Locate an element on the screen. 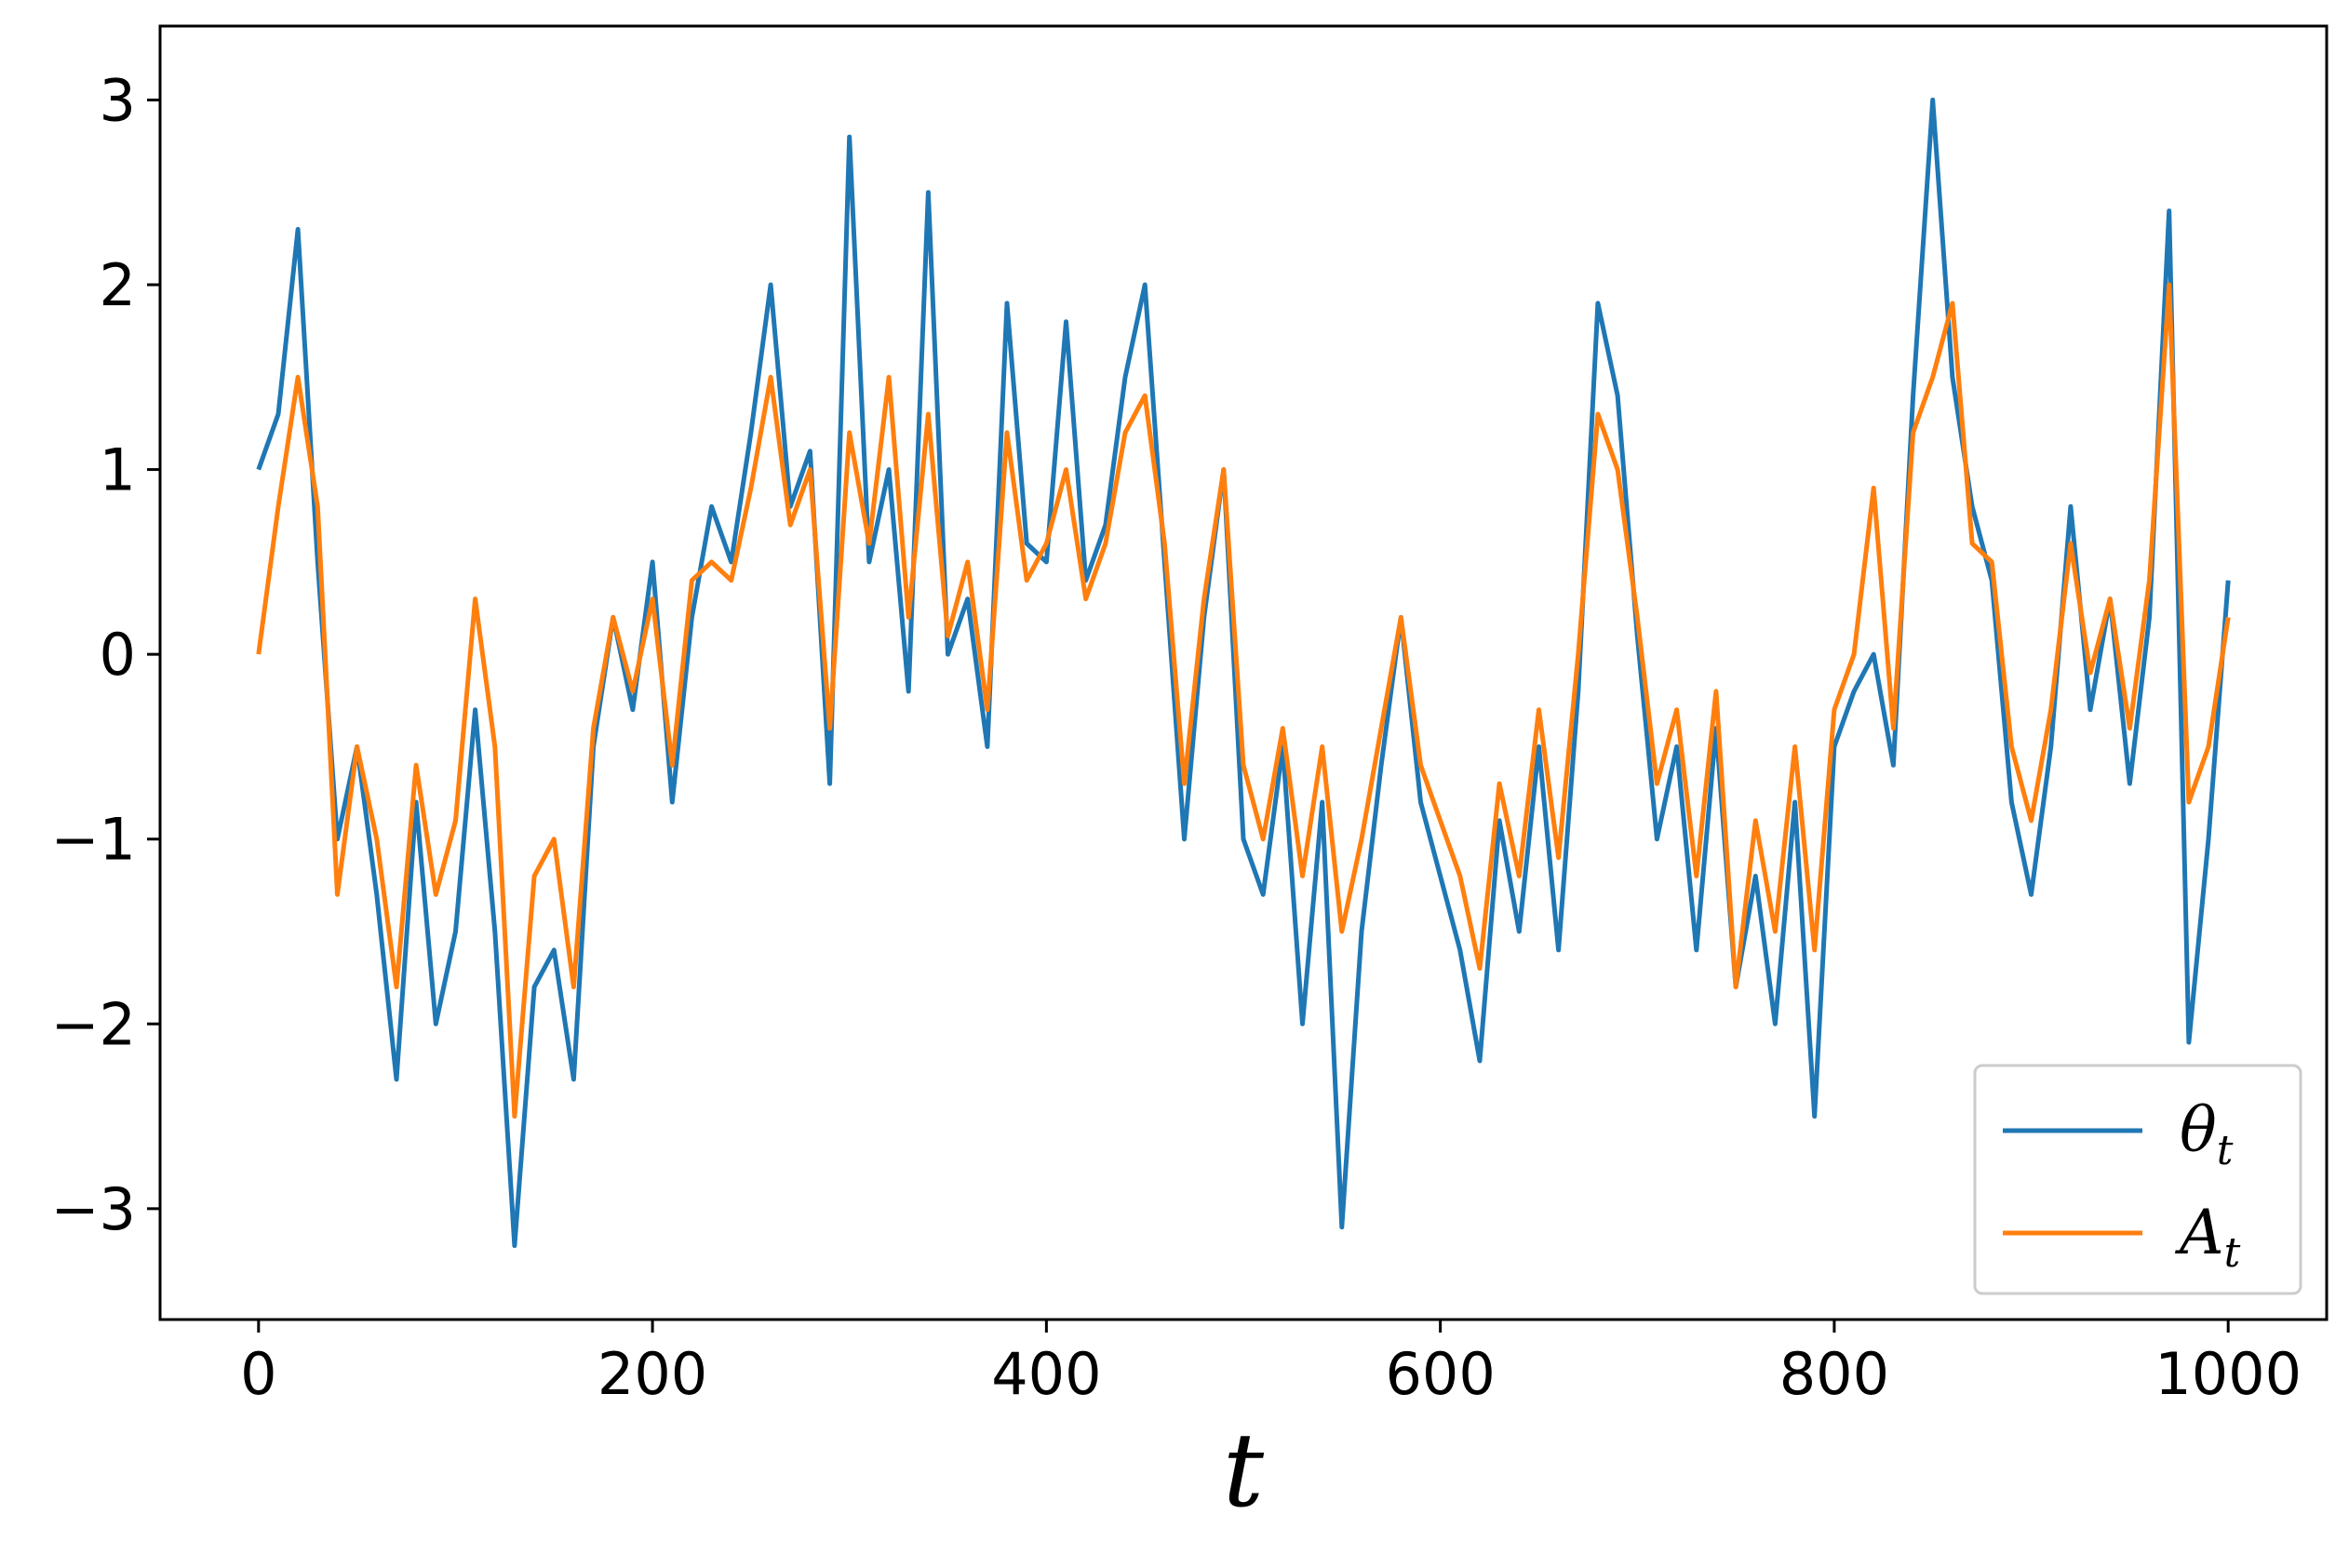  x-tick-label: 400 is located at coordinates (1046, 1374).